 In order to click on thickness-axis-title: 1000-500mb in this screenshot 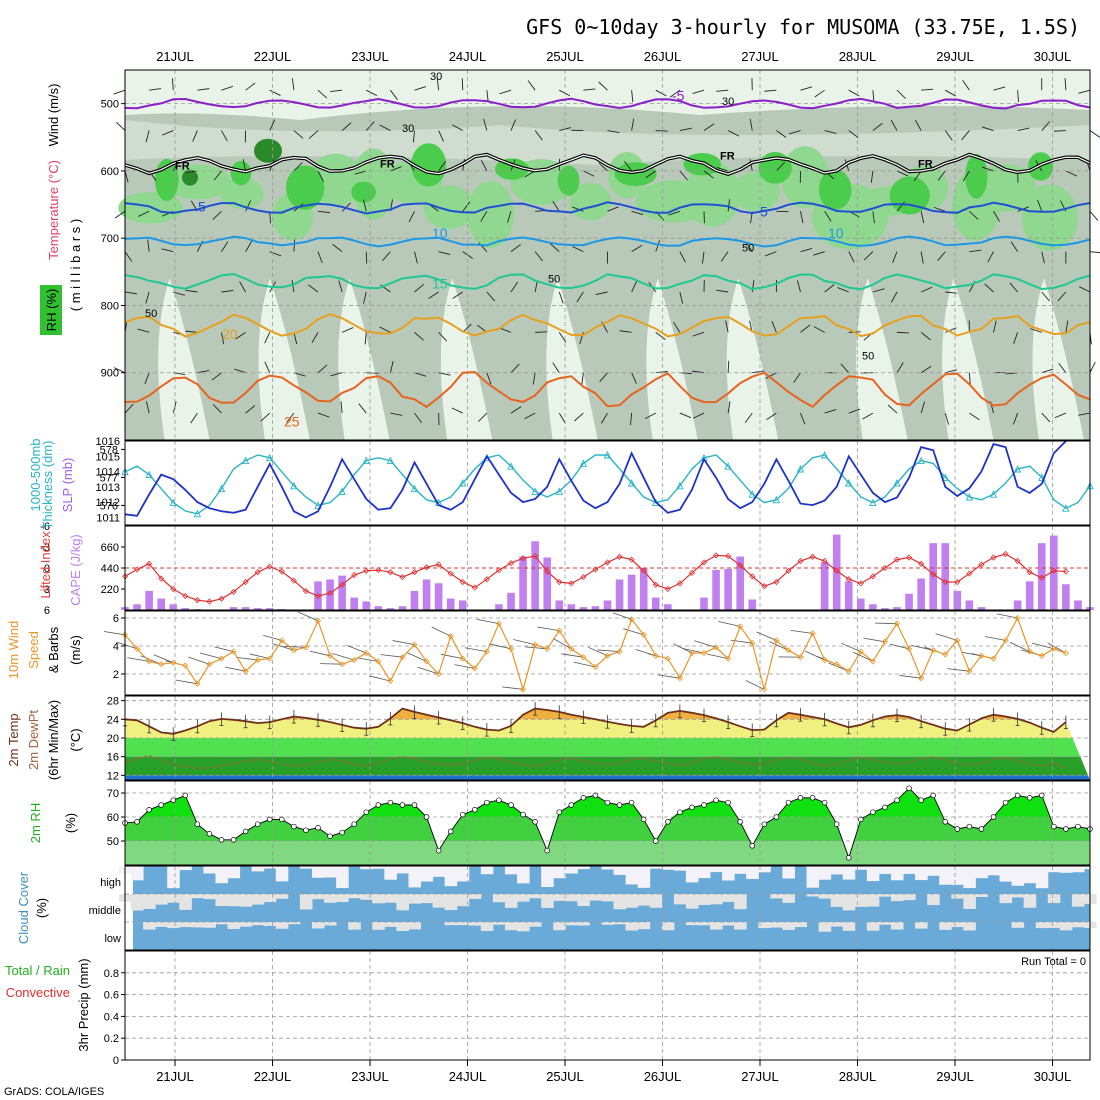, I will do `click(35, 475)`.